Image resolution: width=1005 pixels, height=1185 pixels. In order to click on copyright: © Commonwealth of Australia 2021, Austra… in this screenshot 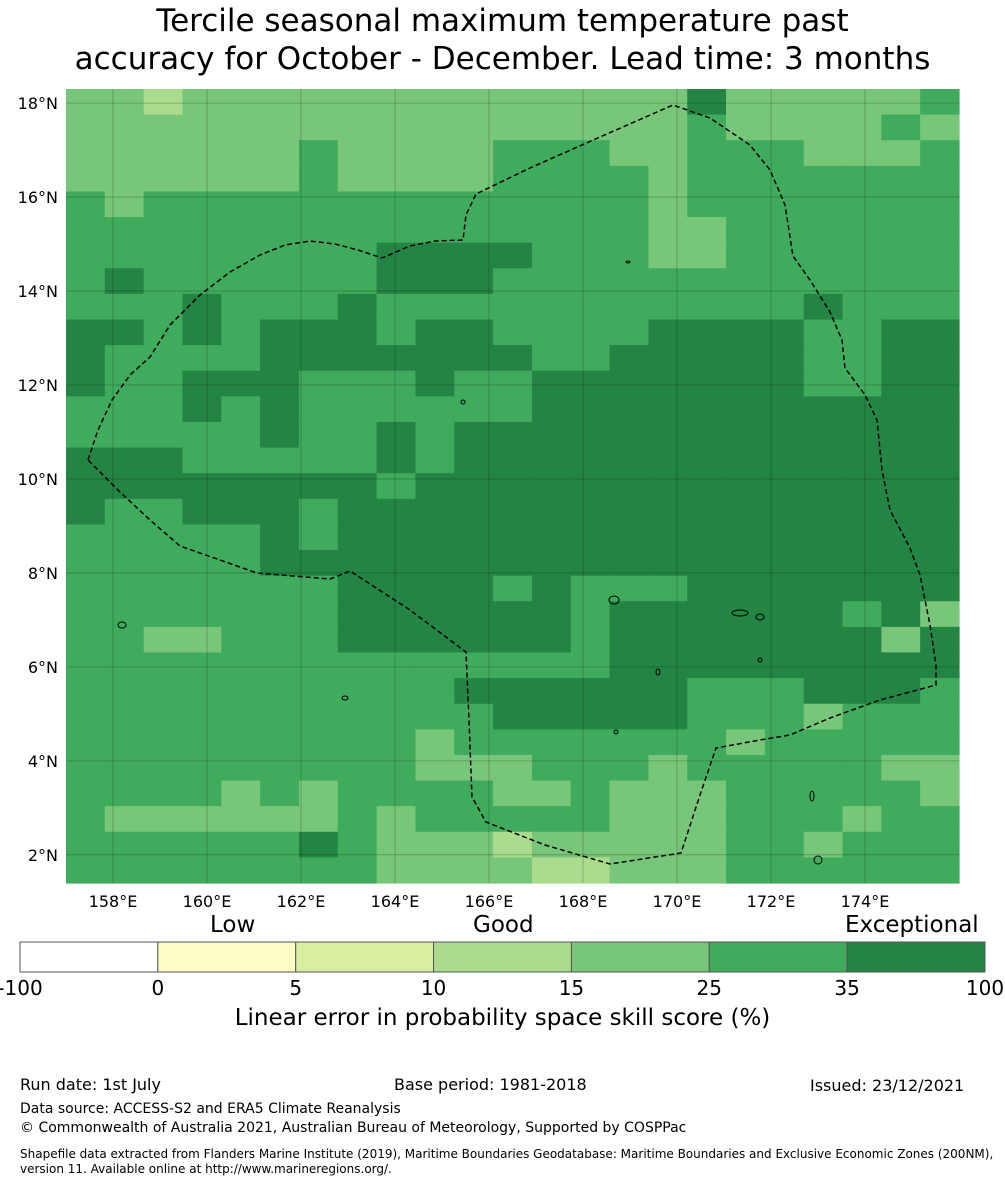, I will do `click(353, 1128)`.